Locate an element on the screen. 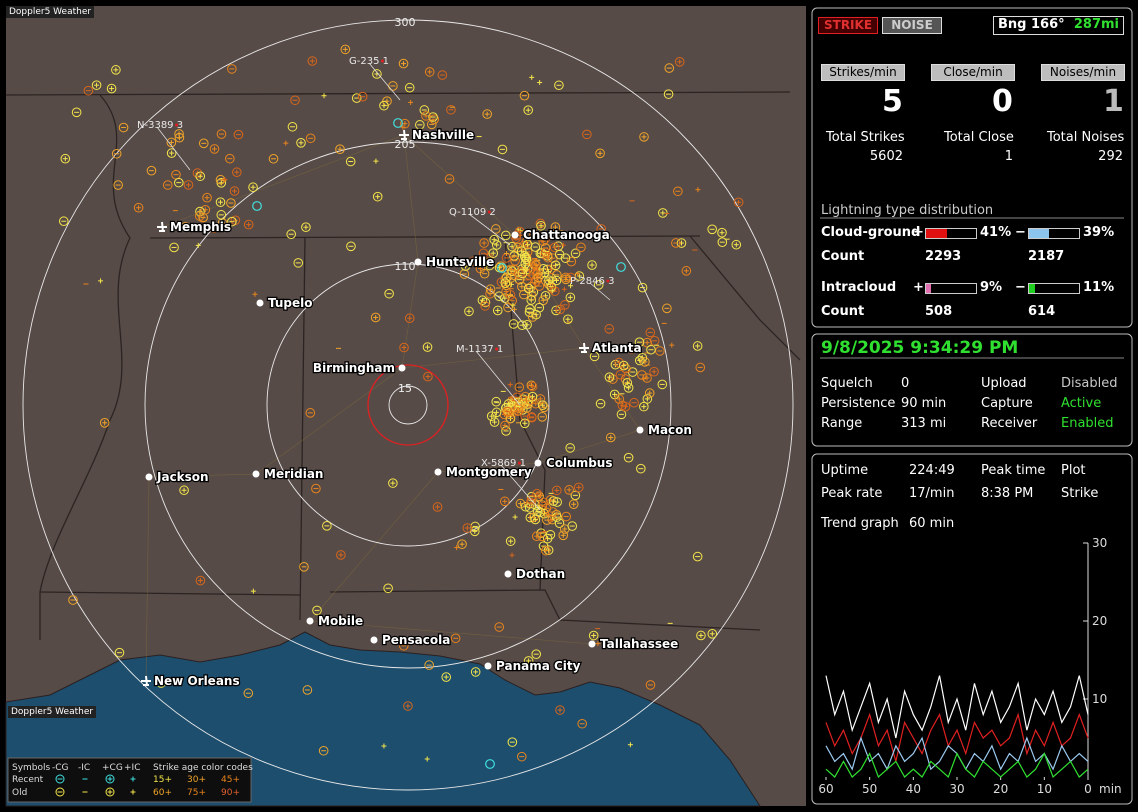 The image size is (1138, 812). sign: − is located at coordinates (1020, 232).